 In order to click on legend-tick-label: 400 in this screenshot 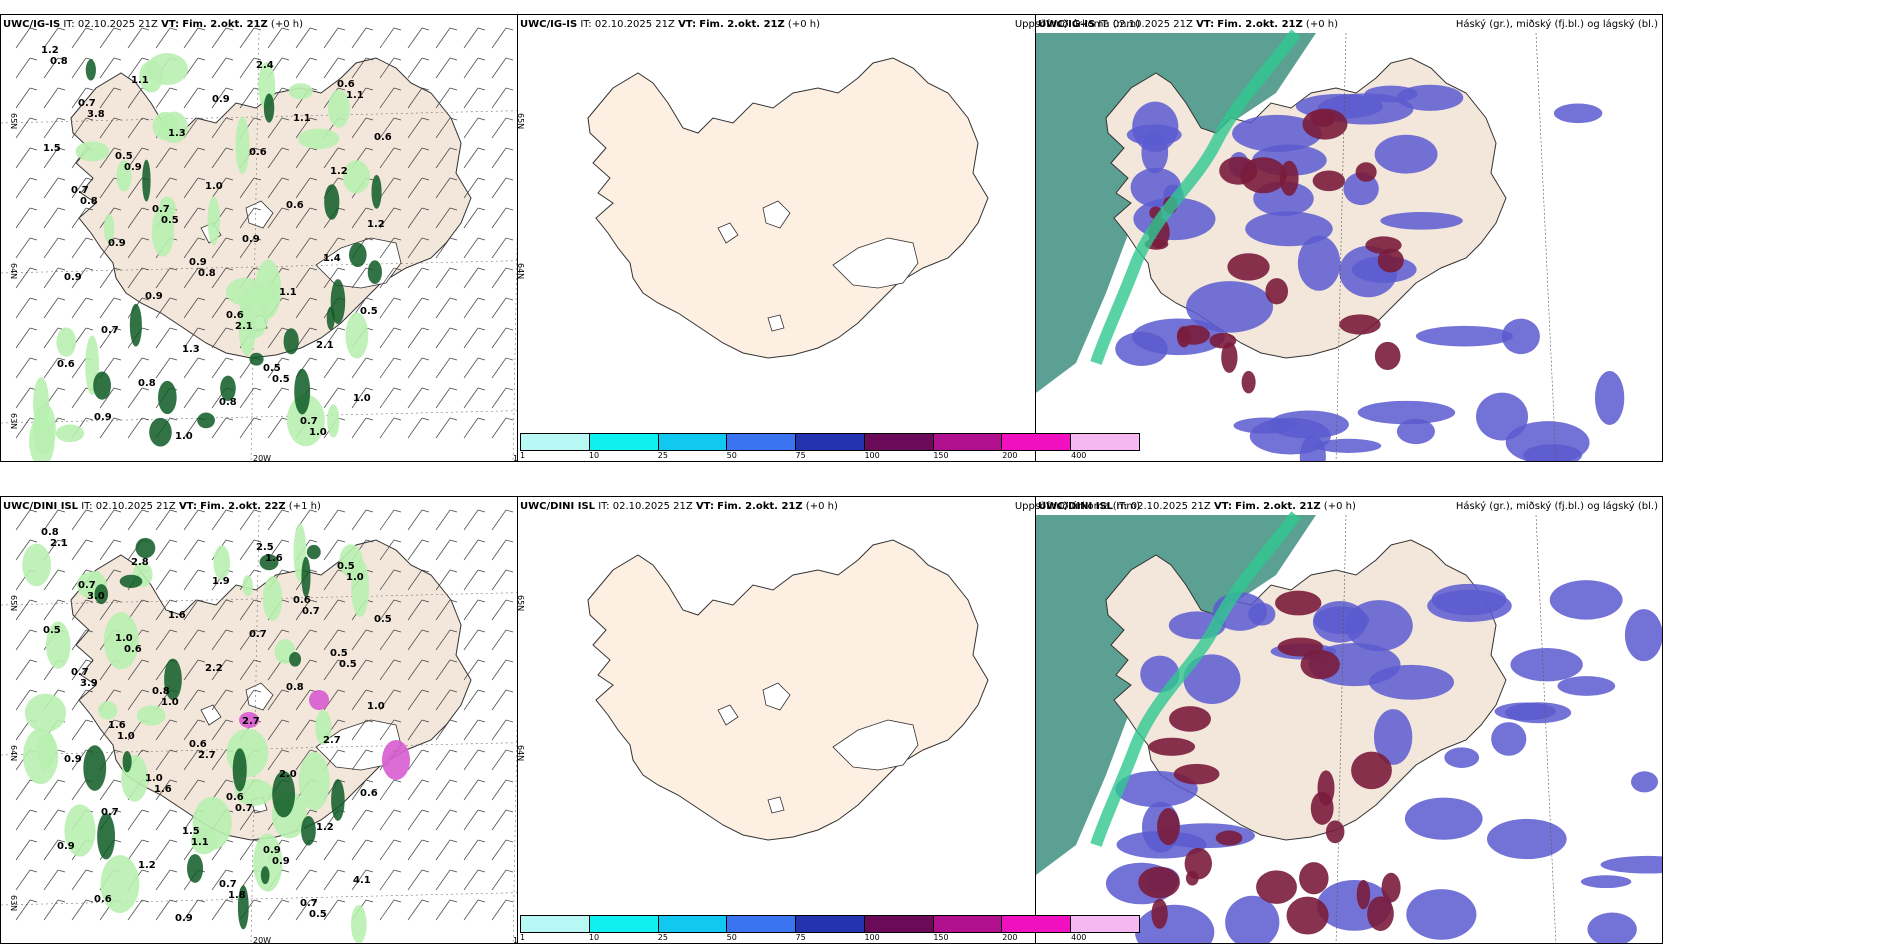, I will do `click(1079, 455)`.